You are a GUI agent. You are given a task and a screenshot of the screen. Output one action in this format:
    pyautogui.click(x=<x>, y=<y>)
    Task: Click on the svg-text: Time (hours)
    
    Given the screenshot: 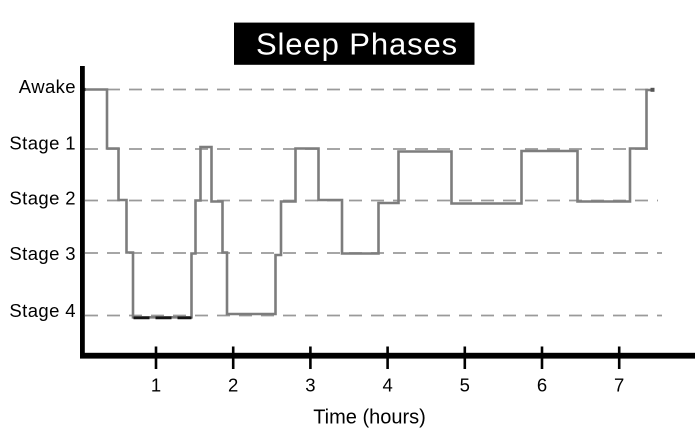 What is the action you would take?
    pyautogui.click(x=369, y=418)
    